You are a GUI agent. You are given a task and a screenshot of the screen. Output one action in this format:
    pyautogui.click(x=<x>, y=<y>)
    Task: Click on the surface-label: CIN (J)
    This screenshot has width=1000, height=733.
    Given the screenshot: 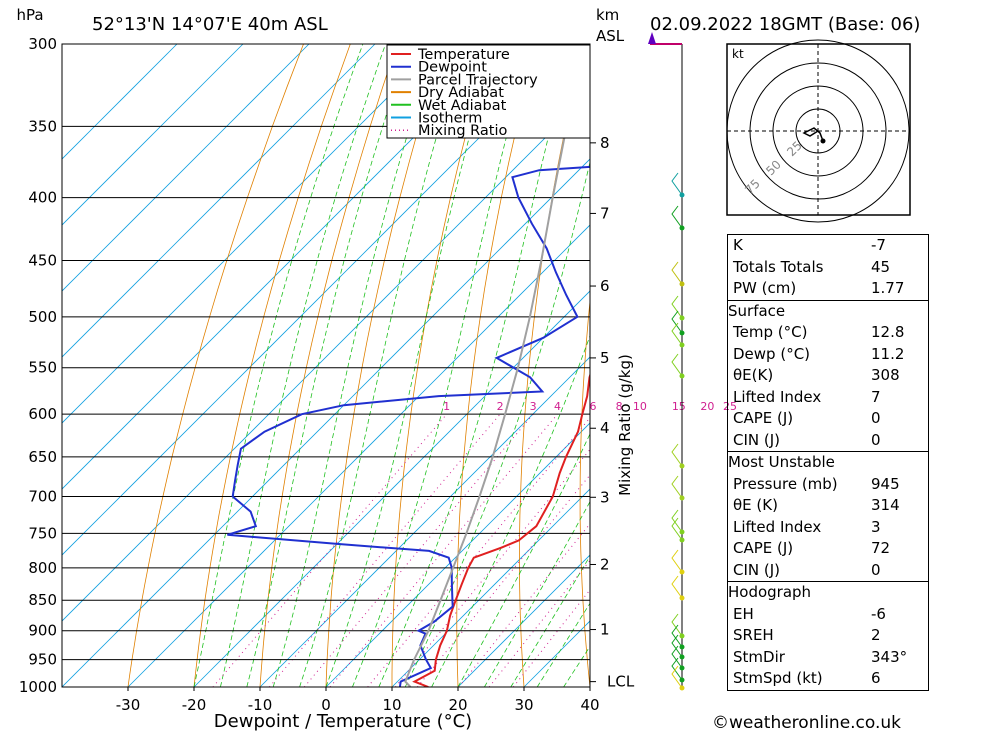 What is the action you would take?
    pyautogui.click(x=757, y=439)
    